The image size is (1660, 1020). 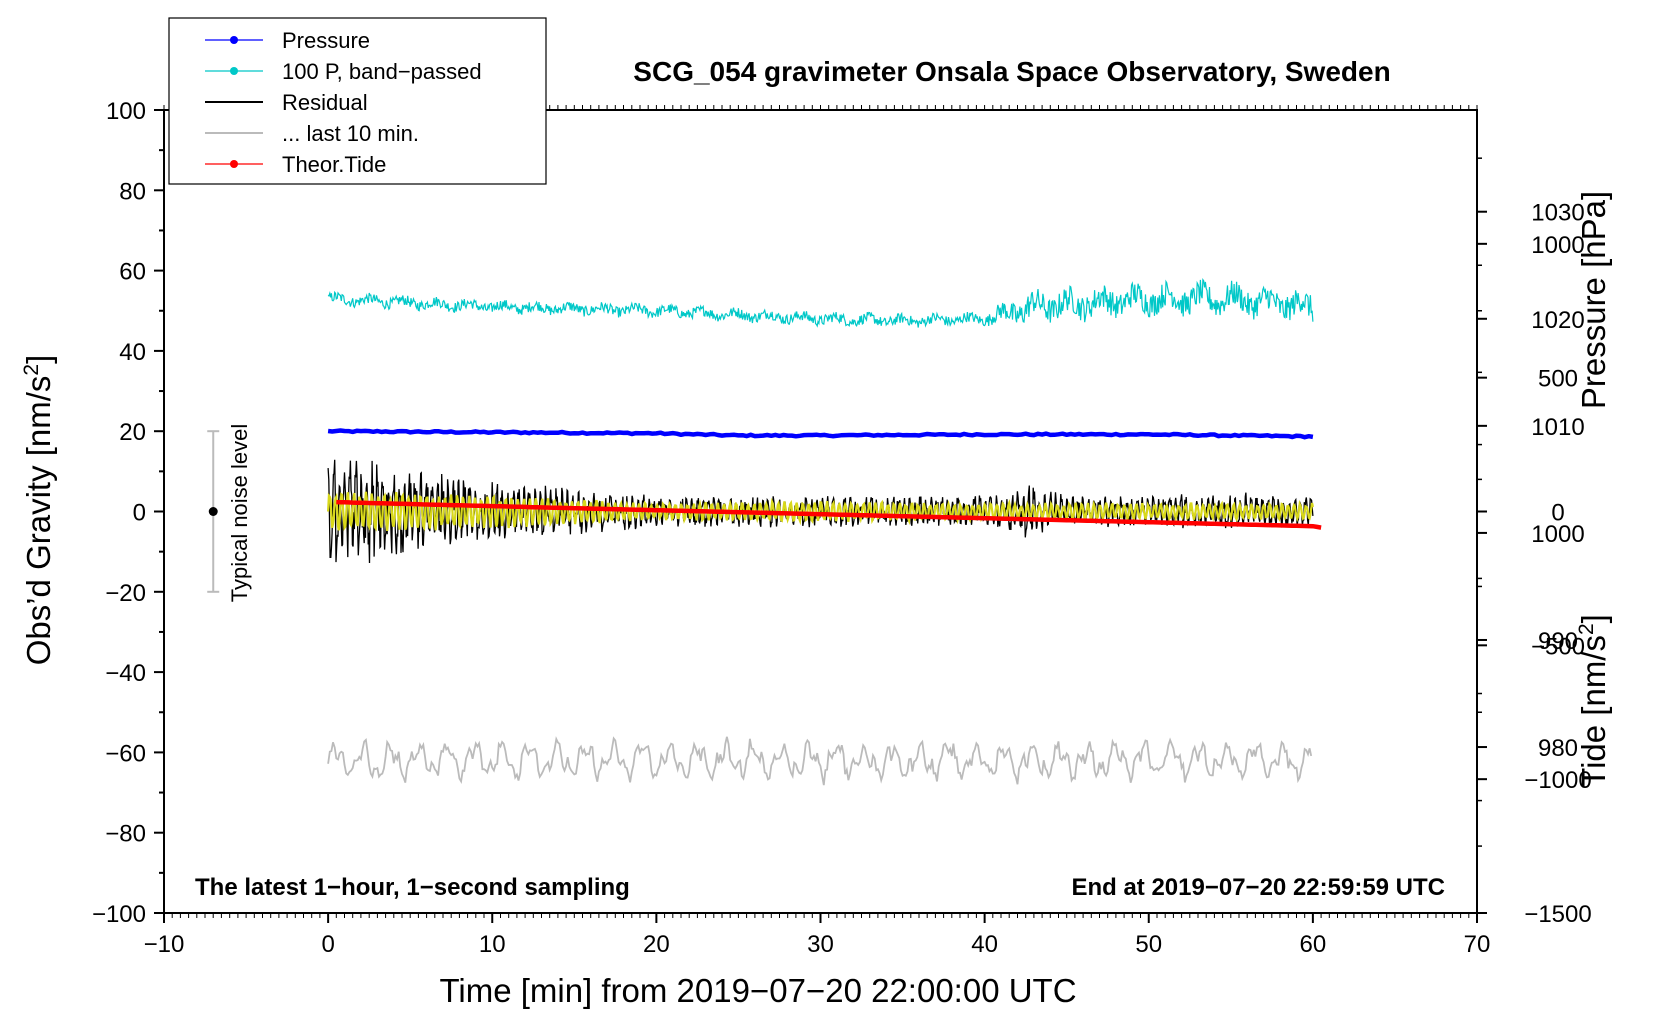 What do you see at coordinates (1558, 379) in the screenshot?
I see `tide-tick-label: 500` at bounding box center [1558, 379].